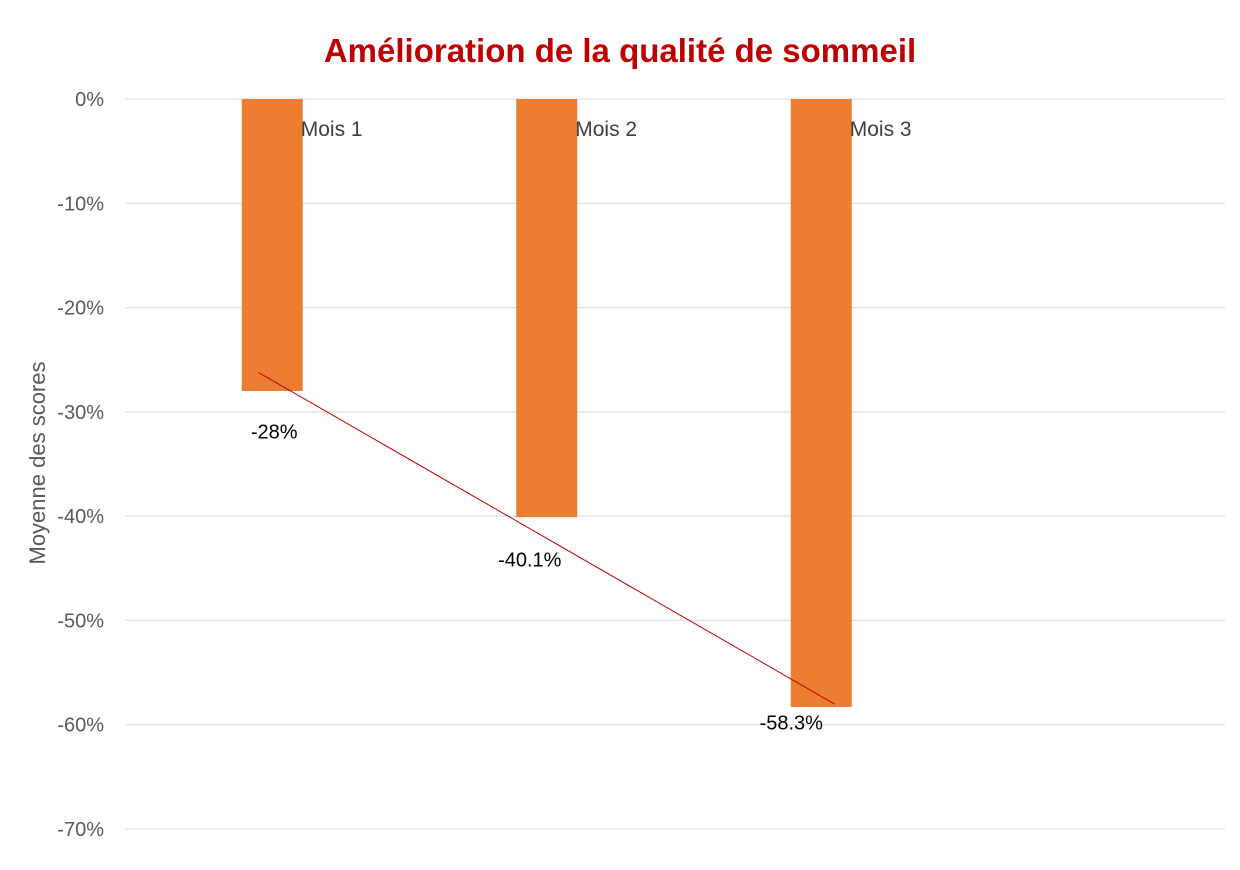  I want to click on y-tick-label: -40%, so click(80, 517).